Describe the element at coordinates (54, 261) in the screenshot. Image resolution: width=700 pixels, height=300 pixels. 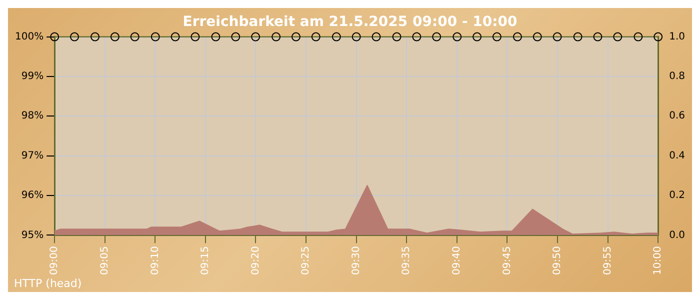
I see `x-tick-label: 09:00` at that location.